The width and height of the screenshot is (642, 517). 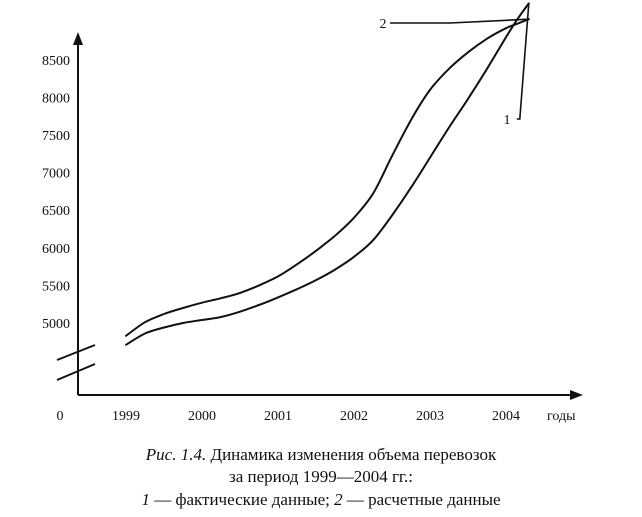 What do you see at coordinates (76, 352) in the screenshot?
I see `axis-break-mark-upper` at bounding box center [76, 352].